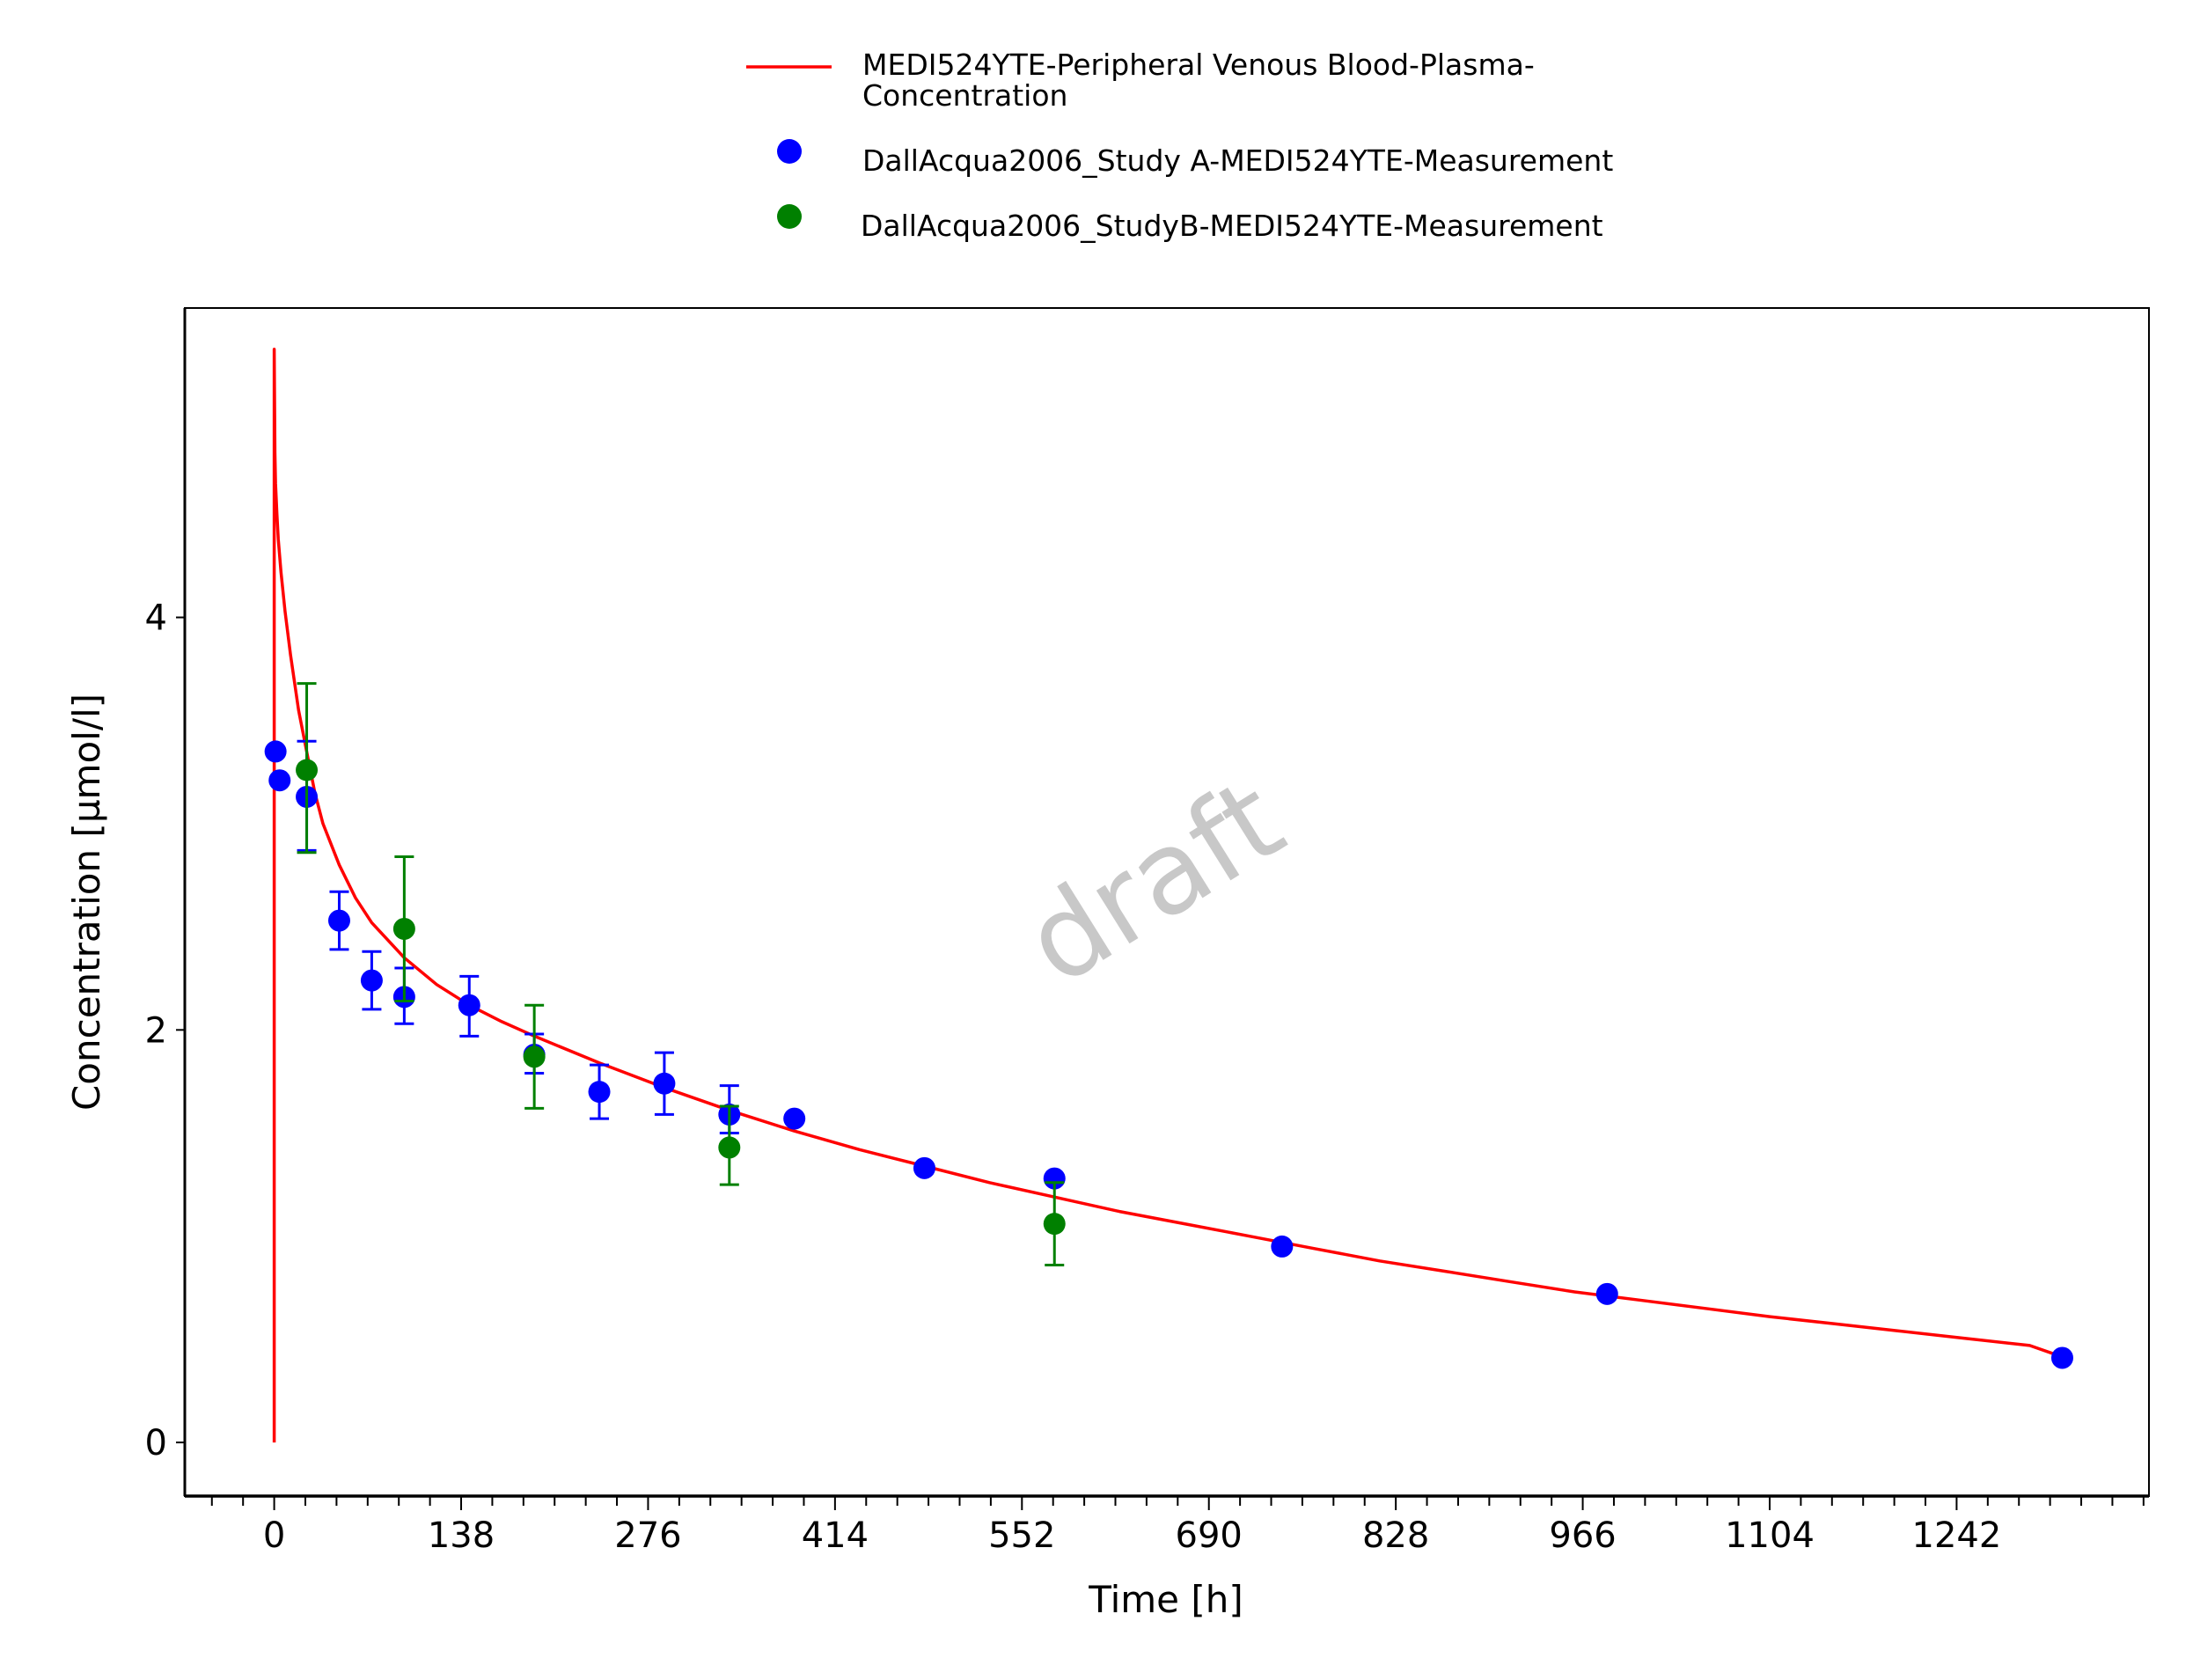 This screenshot has width=2200, height=1680. Describe the element at coordinates (1396, 1535) in the screenshot. I see `x-tick-label: 828` at that location.